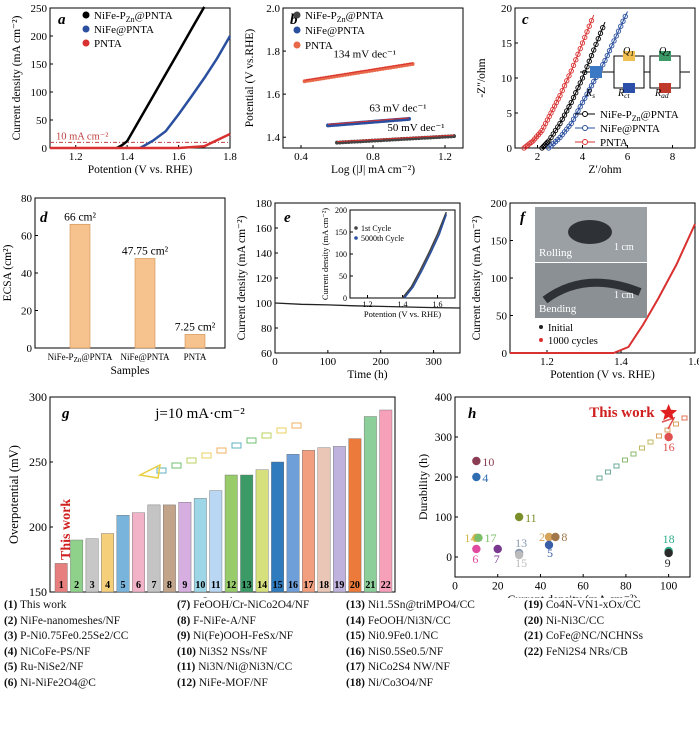 This screenshot has width=699, height=743. Describe the element at coordinates (287, 218) in the screenshot. I see `panel-letter-e: e` at that location.